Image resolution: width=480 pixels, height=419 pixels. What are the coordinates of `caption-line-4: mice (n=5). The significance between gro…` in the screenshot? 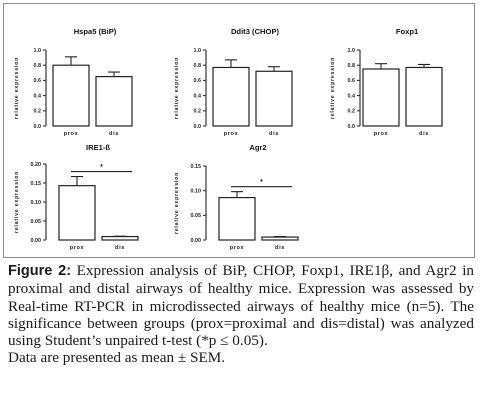 It's located at (241, 314).